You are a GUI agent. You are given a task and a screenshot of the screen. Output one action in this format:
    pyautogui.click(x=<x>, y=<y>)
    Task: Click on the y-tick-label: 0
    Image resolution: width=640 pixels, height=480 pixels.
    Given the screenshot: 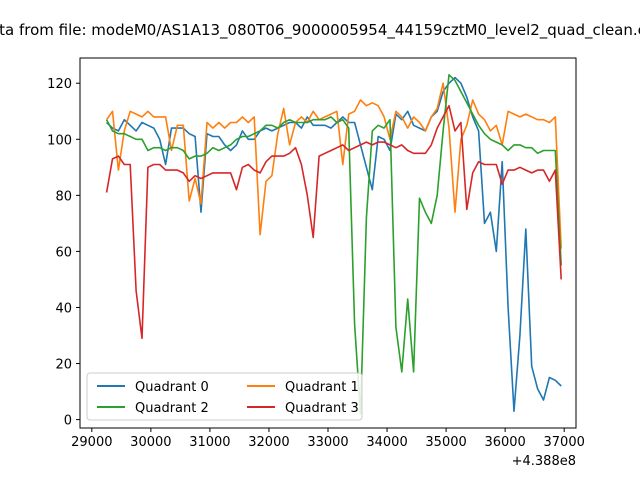 What is the action you would take?
    pyautogui.click(x=68, y=421)
    